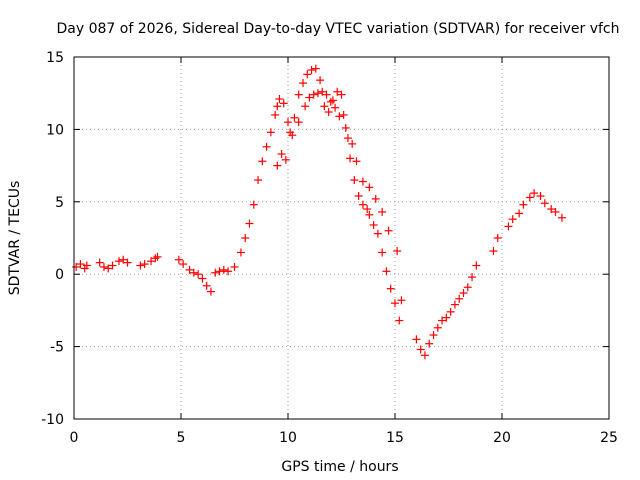 The height and width of the screenshot is (480, 640). Describe the element at coordinates (59, 203) in the screenshot. I see `y-tick-label: 5` at that location.